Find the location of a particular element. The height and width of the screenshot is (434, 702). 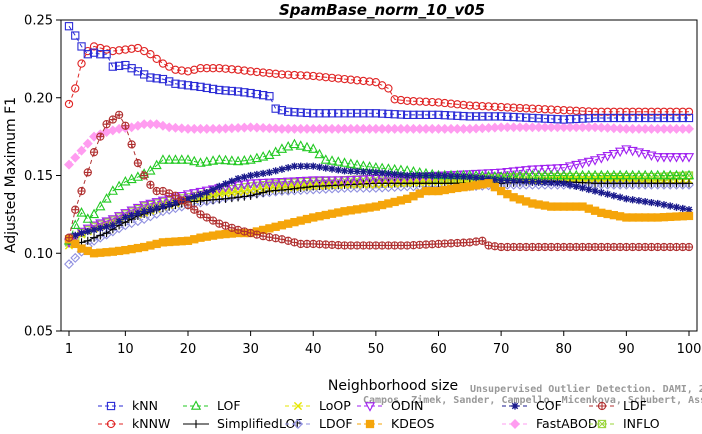

y-axis-label: Adjusted Maximum F1 is located at coordinates (11, 175).